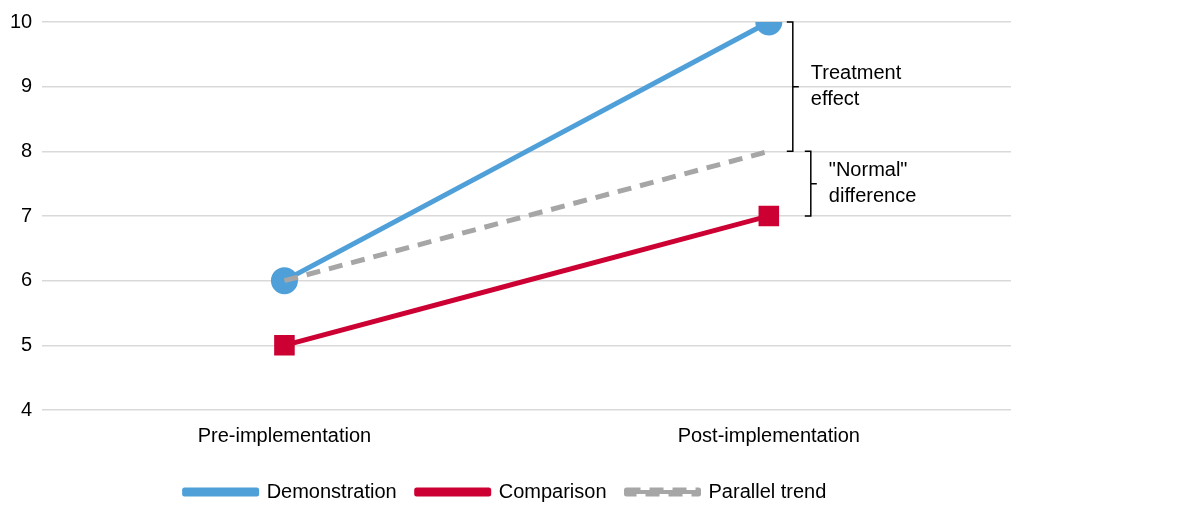 The height and width of the screenshot is (512, 1181). Describe the element at coordinates (27, 343) in the screenshot. I see `y-tick-label: 5` at that location.